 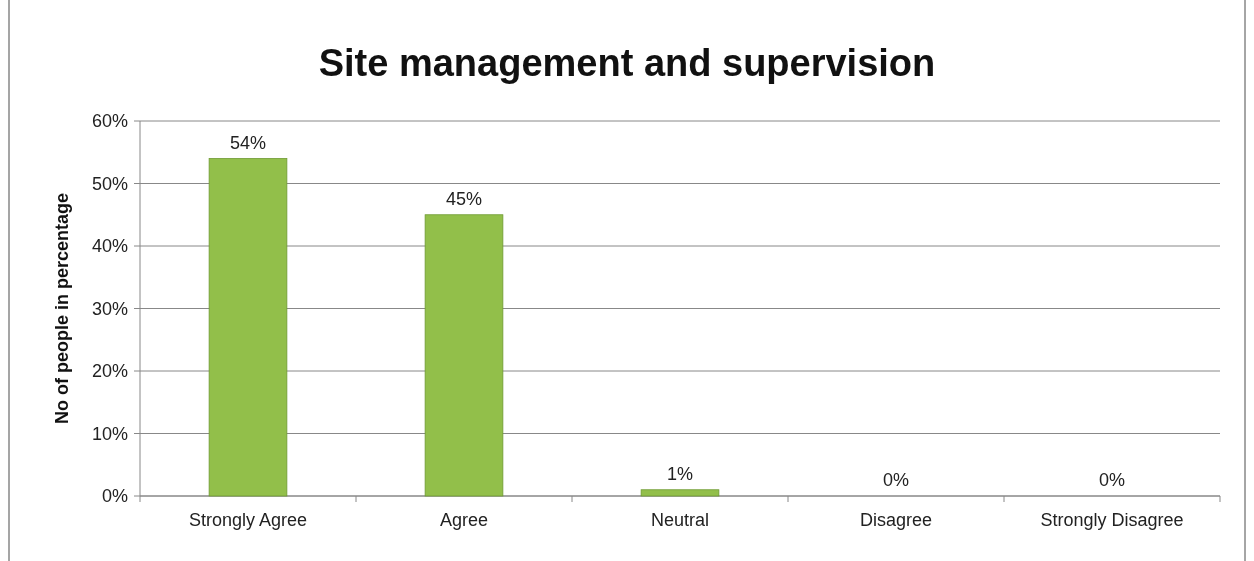 What do you see at coordinates (109, 183) in the screenshot?
I see `y-tick-label: 50%` at bounding box center [109, 183].